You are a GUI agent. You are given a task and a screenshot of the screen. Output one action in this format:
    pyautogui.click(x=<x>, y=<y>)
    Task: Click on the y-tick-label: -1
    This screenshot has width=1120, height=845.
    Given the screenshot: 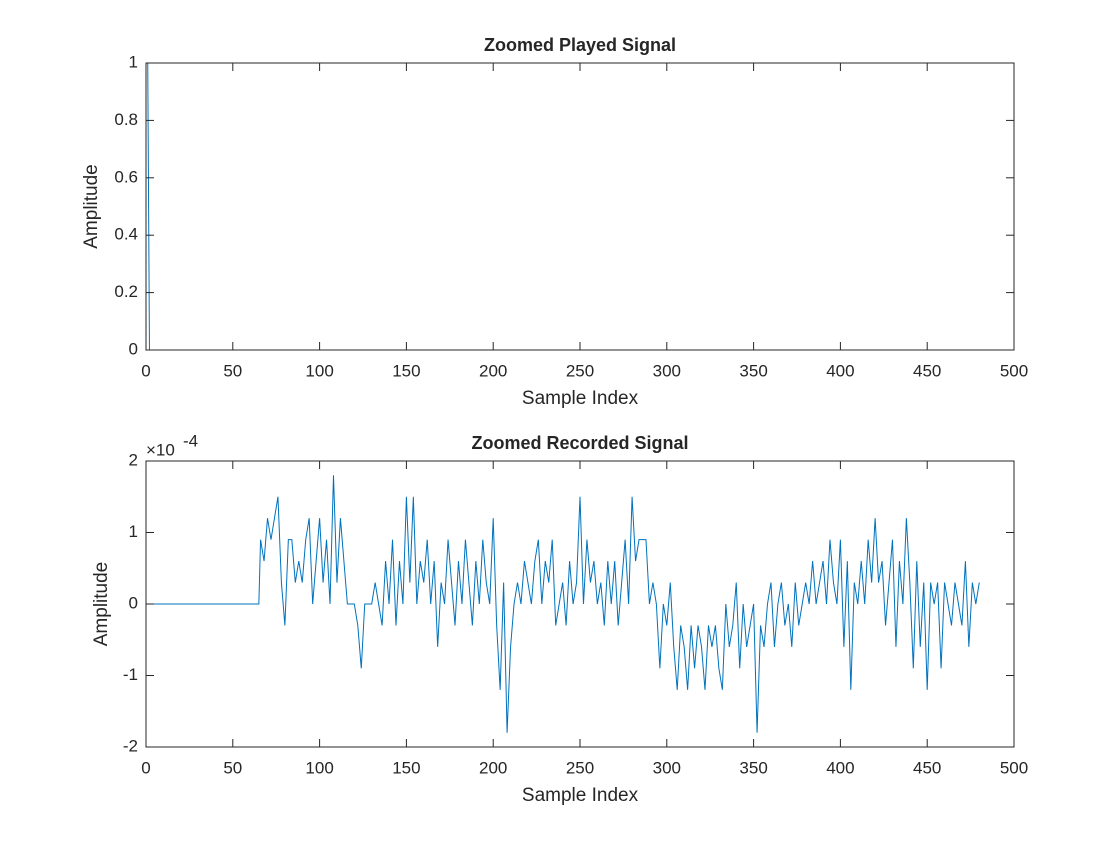 What is the action you would take?
    pyautogui.click(x=130, y=674)
    